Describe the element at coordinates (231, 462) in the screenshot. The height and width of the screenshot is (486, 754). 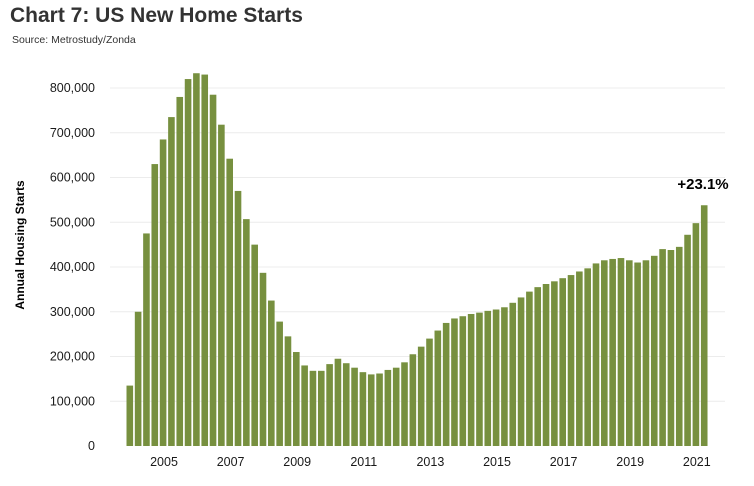
I see `x-tick-label: 2007` at that location.